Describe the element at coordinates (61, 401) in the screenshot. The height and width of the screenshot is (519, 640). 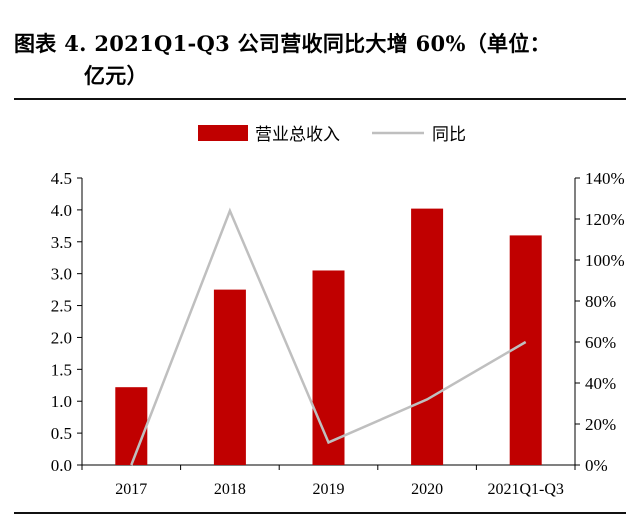
I see `y-left-tick-label: 1.0` at that location.